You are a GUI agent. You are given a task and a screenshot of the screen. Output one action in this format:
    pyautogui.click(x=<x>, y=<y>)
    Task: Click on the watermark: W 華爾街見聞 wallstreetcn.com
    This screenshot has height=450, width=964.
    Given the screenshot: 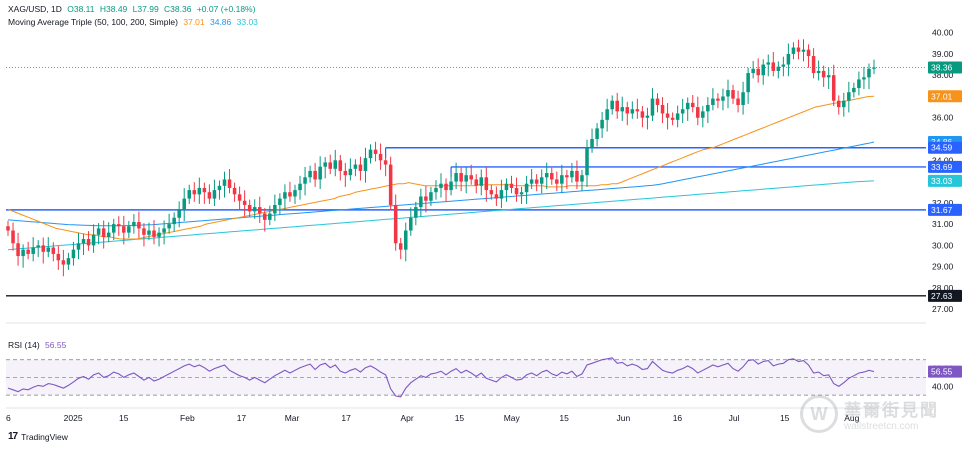 What is the action you would take?
    pyautogui.click(x=875, y=414)
    